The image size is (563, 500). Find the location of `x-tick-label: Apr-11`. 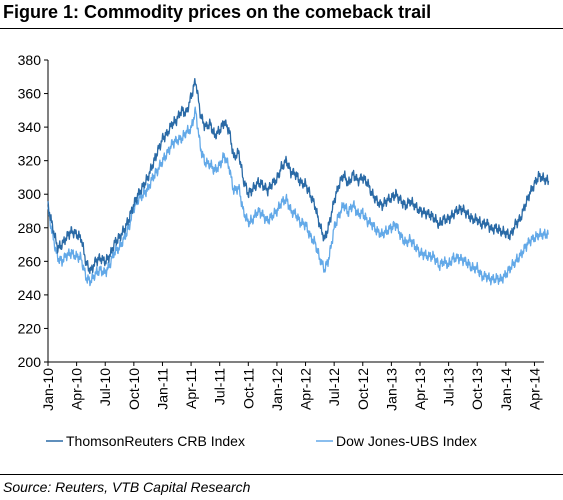

x-tick-label: Apr-11 is located at coordinates (191, 388).